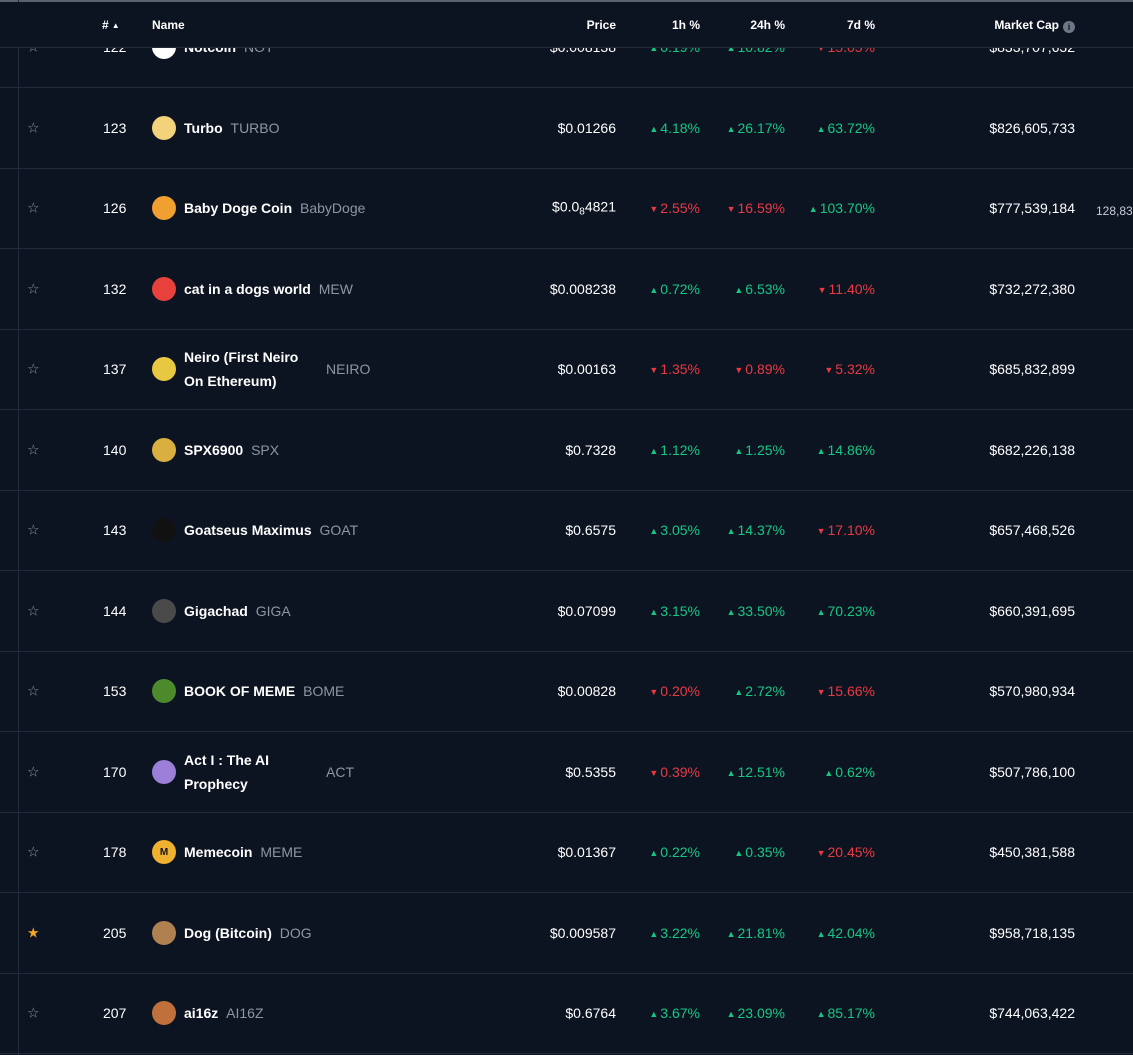  What do you see at coordinates (849, 772) in the screenshot?
I see `change-7d: ▲ 0.62%` at bounding box center [849, 772].